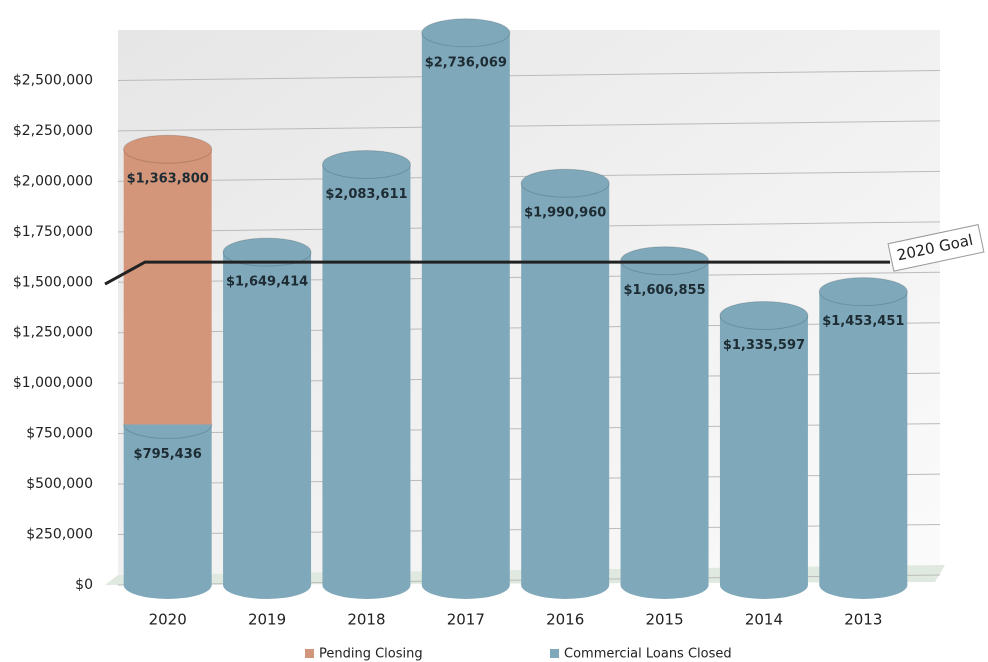 This screenshot has height=662, width=988. What do you see at coordinates (664, 290) in the screenshot?
I see `value-label: $1,606,855` at bounding box center [664, 290].